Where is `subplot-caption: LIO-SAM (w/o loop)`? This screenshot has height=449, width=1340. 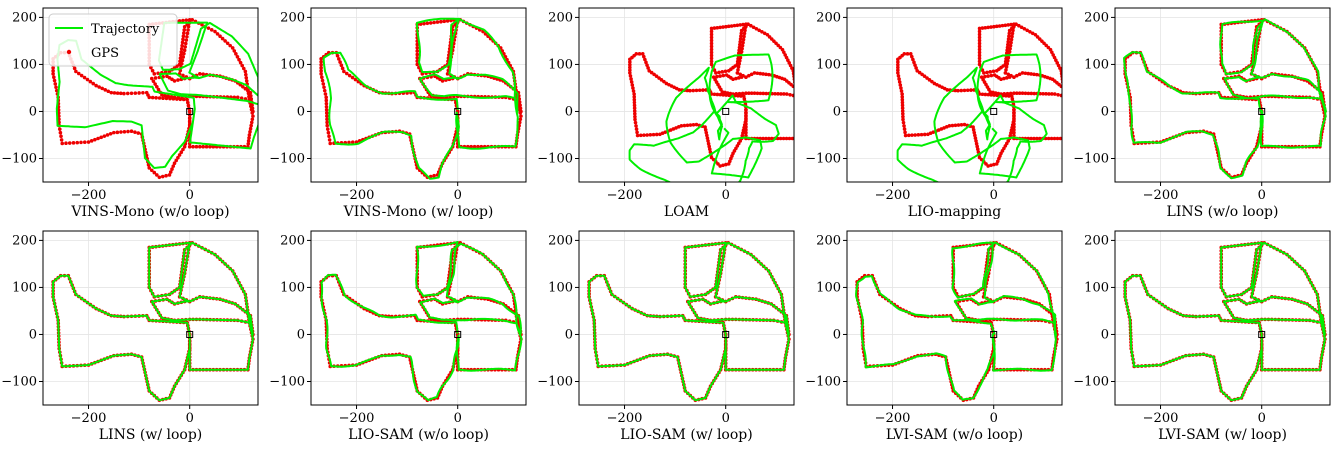
subplot-caption: LIO-SAM (w/o loop) is located at coordinates (418, 435).